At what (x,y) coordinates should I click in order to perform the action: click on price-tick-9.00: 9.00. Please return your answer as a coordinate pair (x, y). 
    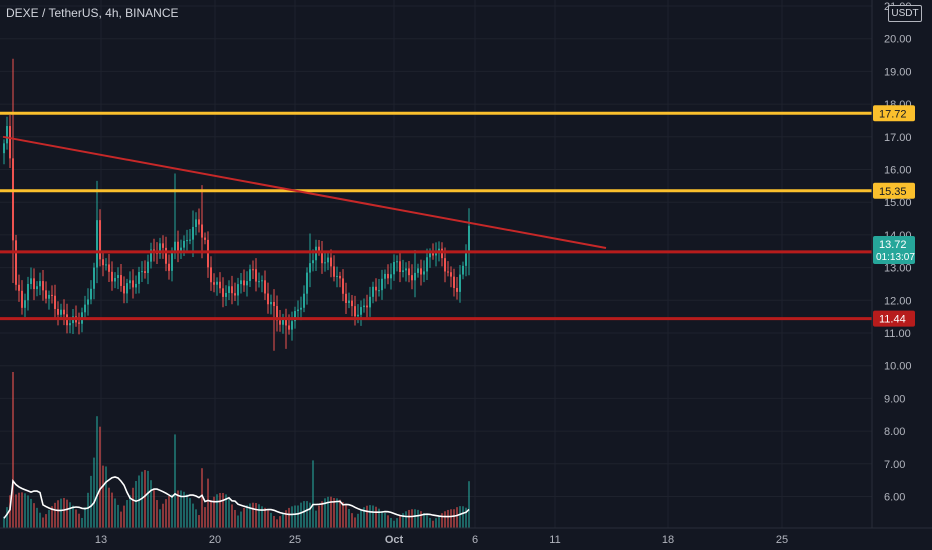
    Looking at the image, I should click on (894, 399).